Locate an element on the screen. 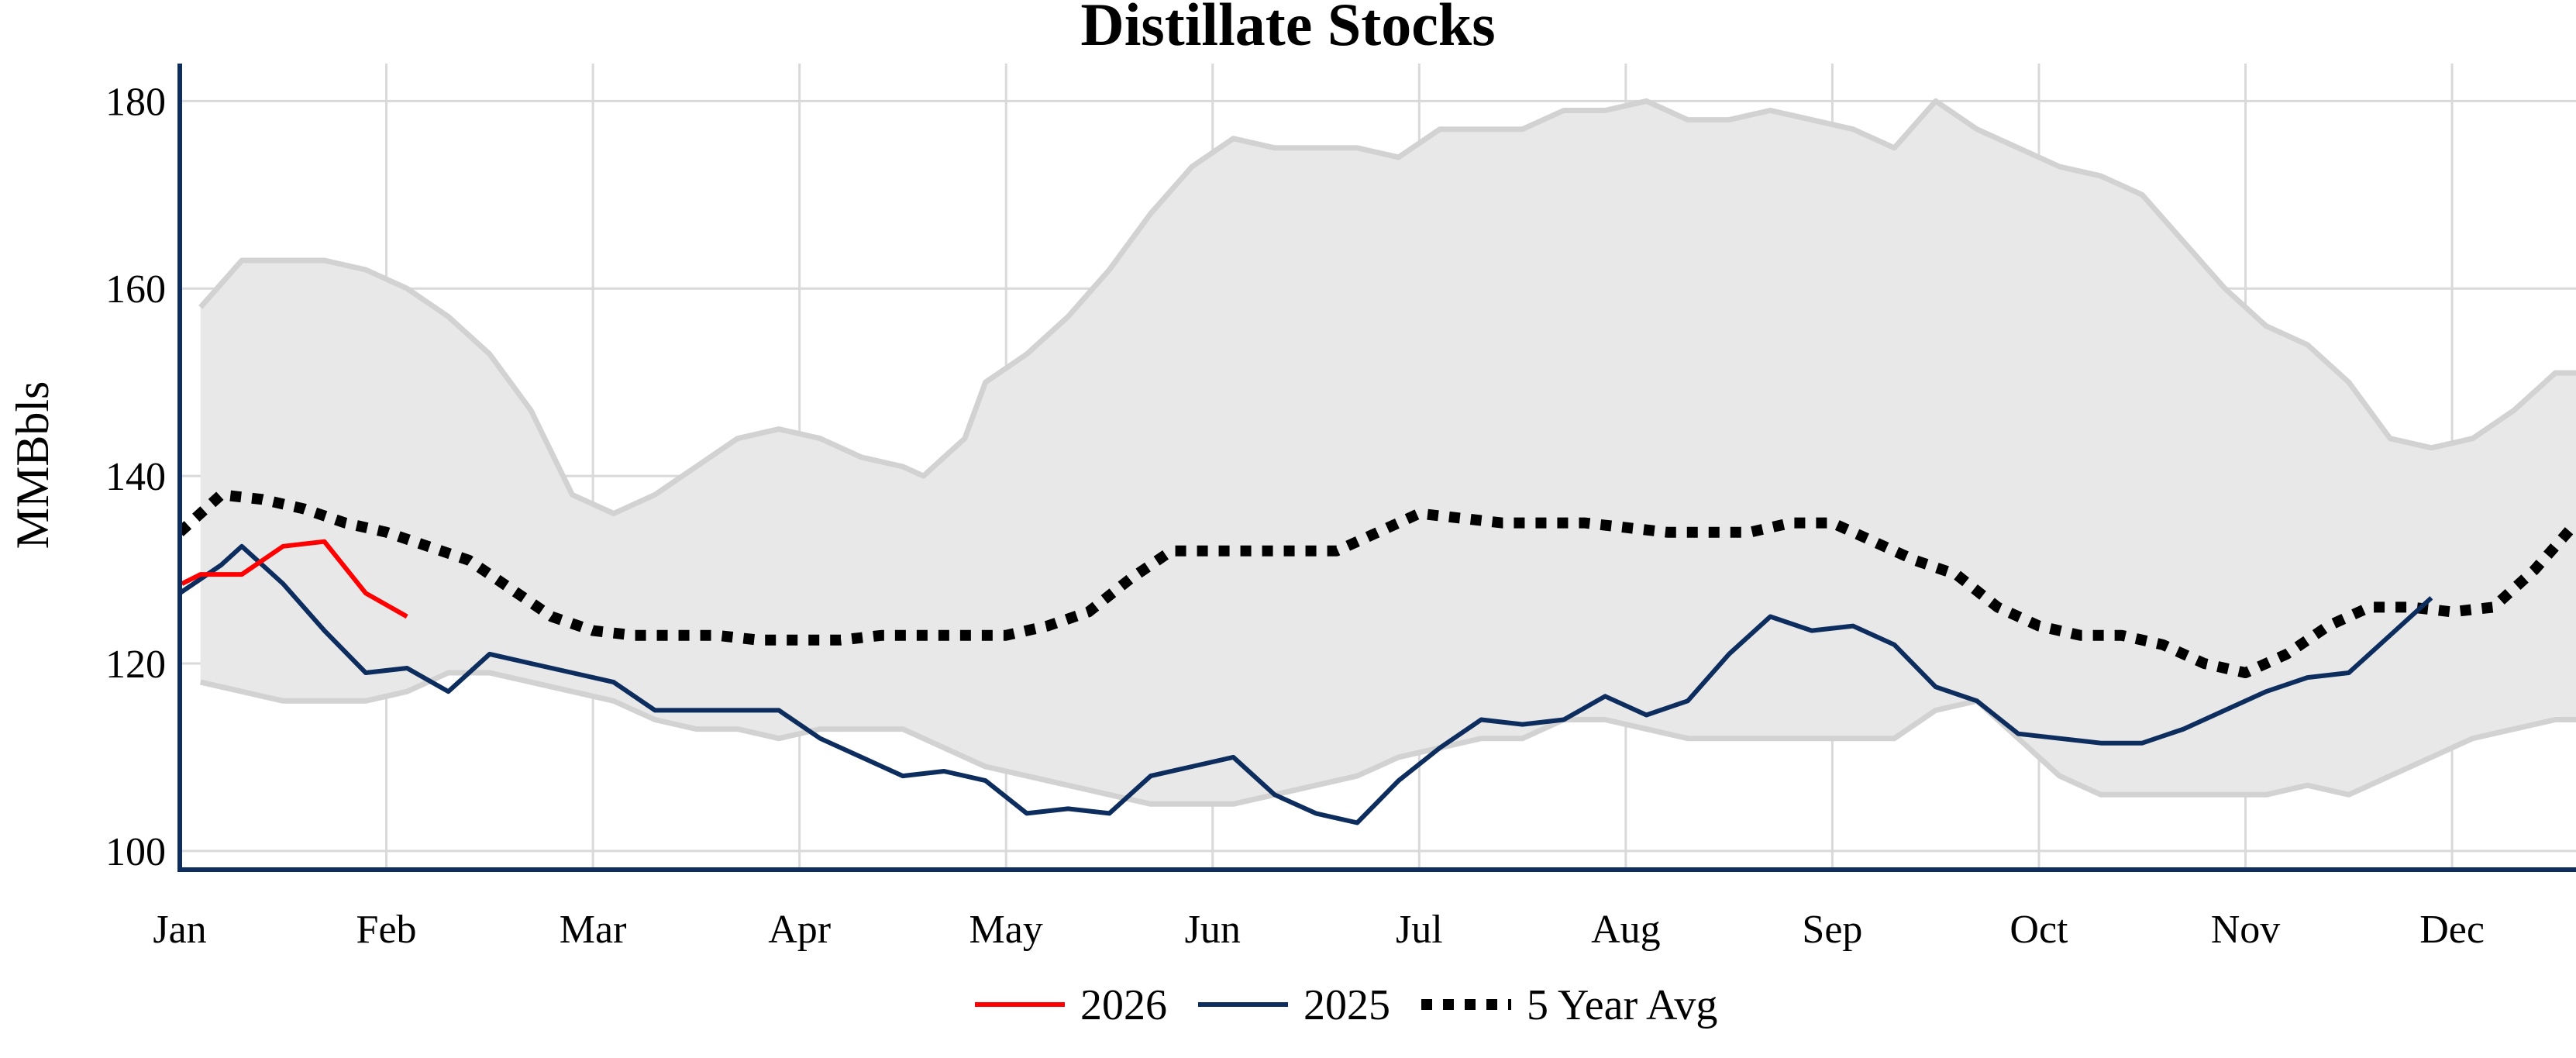  x-tick-label: May is located at coordinates (1006, 930).